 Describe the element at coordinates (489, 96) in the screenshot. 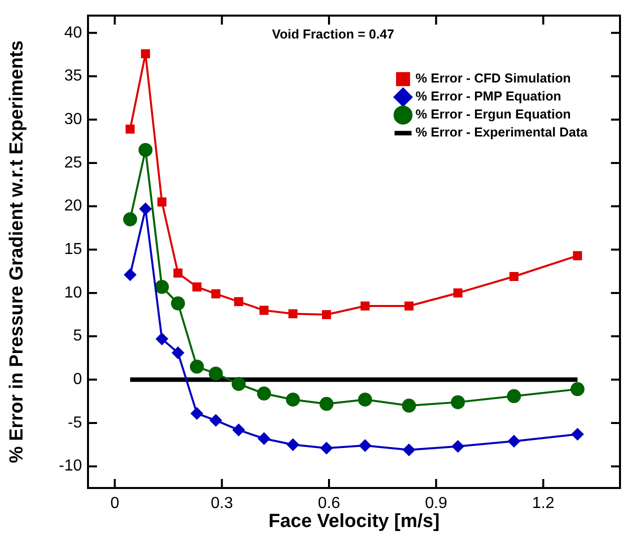

I see `legend-label: % Error - PMP Equation` at that location.